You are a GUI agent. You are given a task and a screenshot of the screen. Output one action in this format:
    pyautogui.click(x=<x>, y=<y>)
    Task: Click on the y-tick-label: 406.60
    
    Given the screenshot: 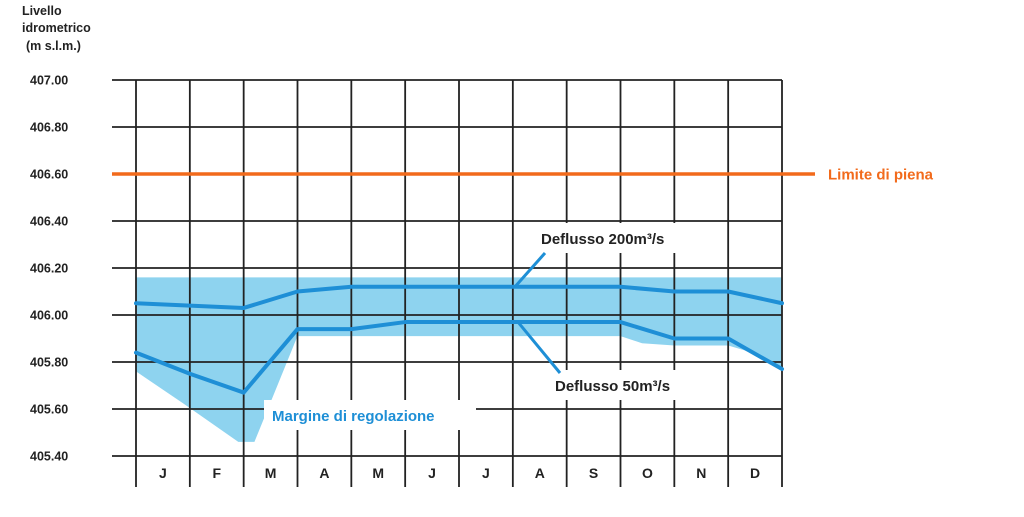 What is the action you would take?
    pyautogui.click(x=49, y=175)
    